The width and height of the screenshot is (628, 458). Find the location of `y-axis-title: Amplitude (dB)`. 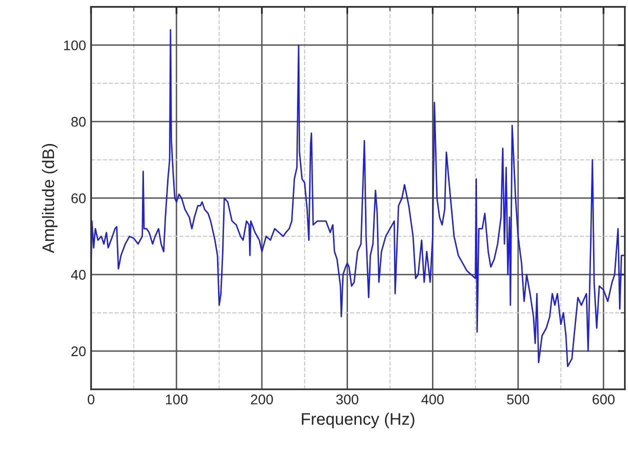

y-axis-title: Amplitude (dB) is located at coordinates (50, 199).